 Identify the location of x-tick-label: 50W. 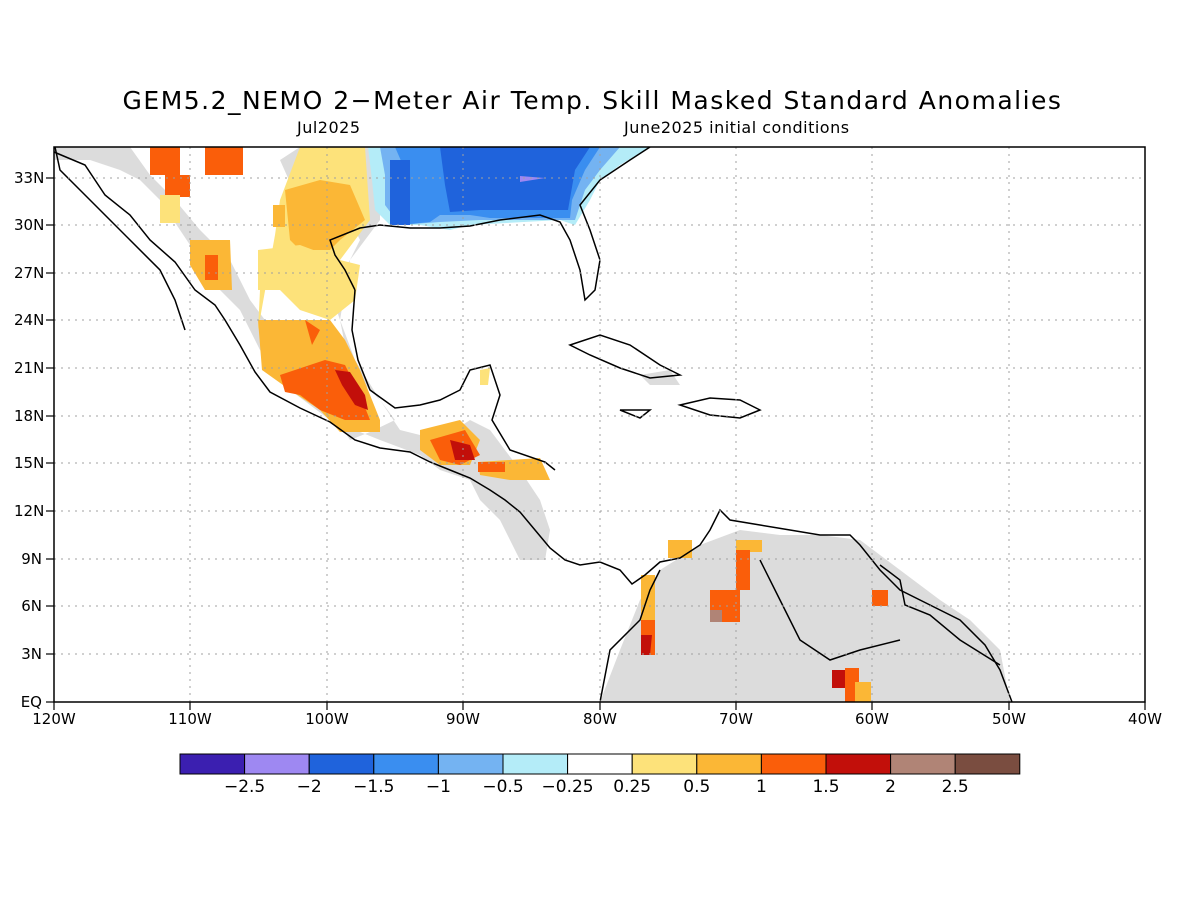
(1009, 719).